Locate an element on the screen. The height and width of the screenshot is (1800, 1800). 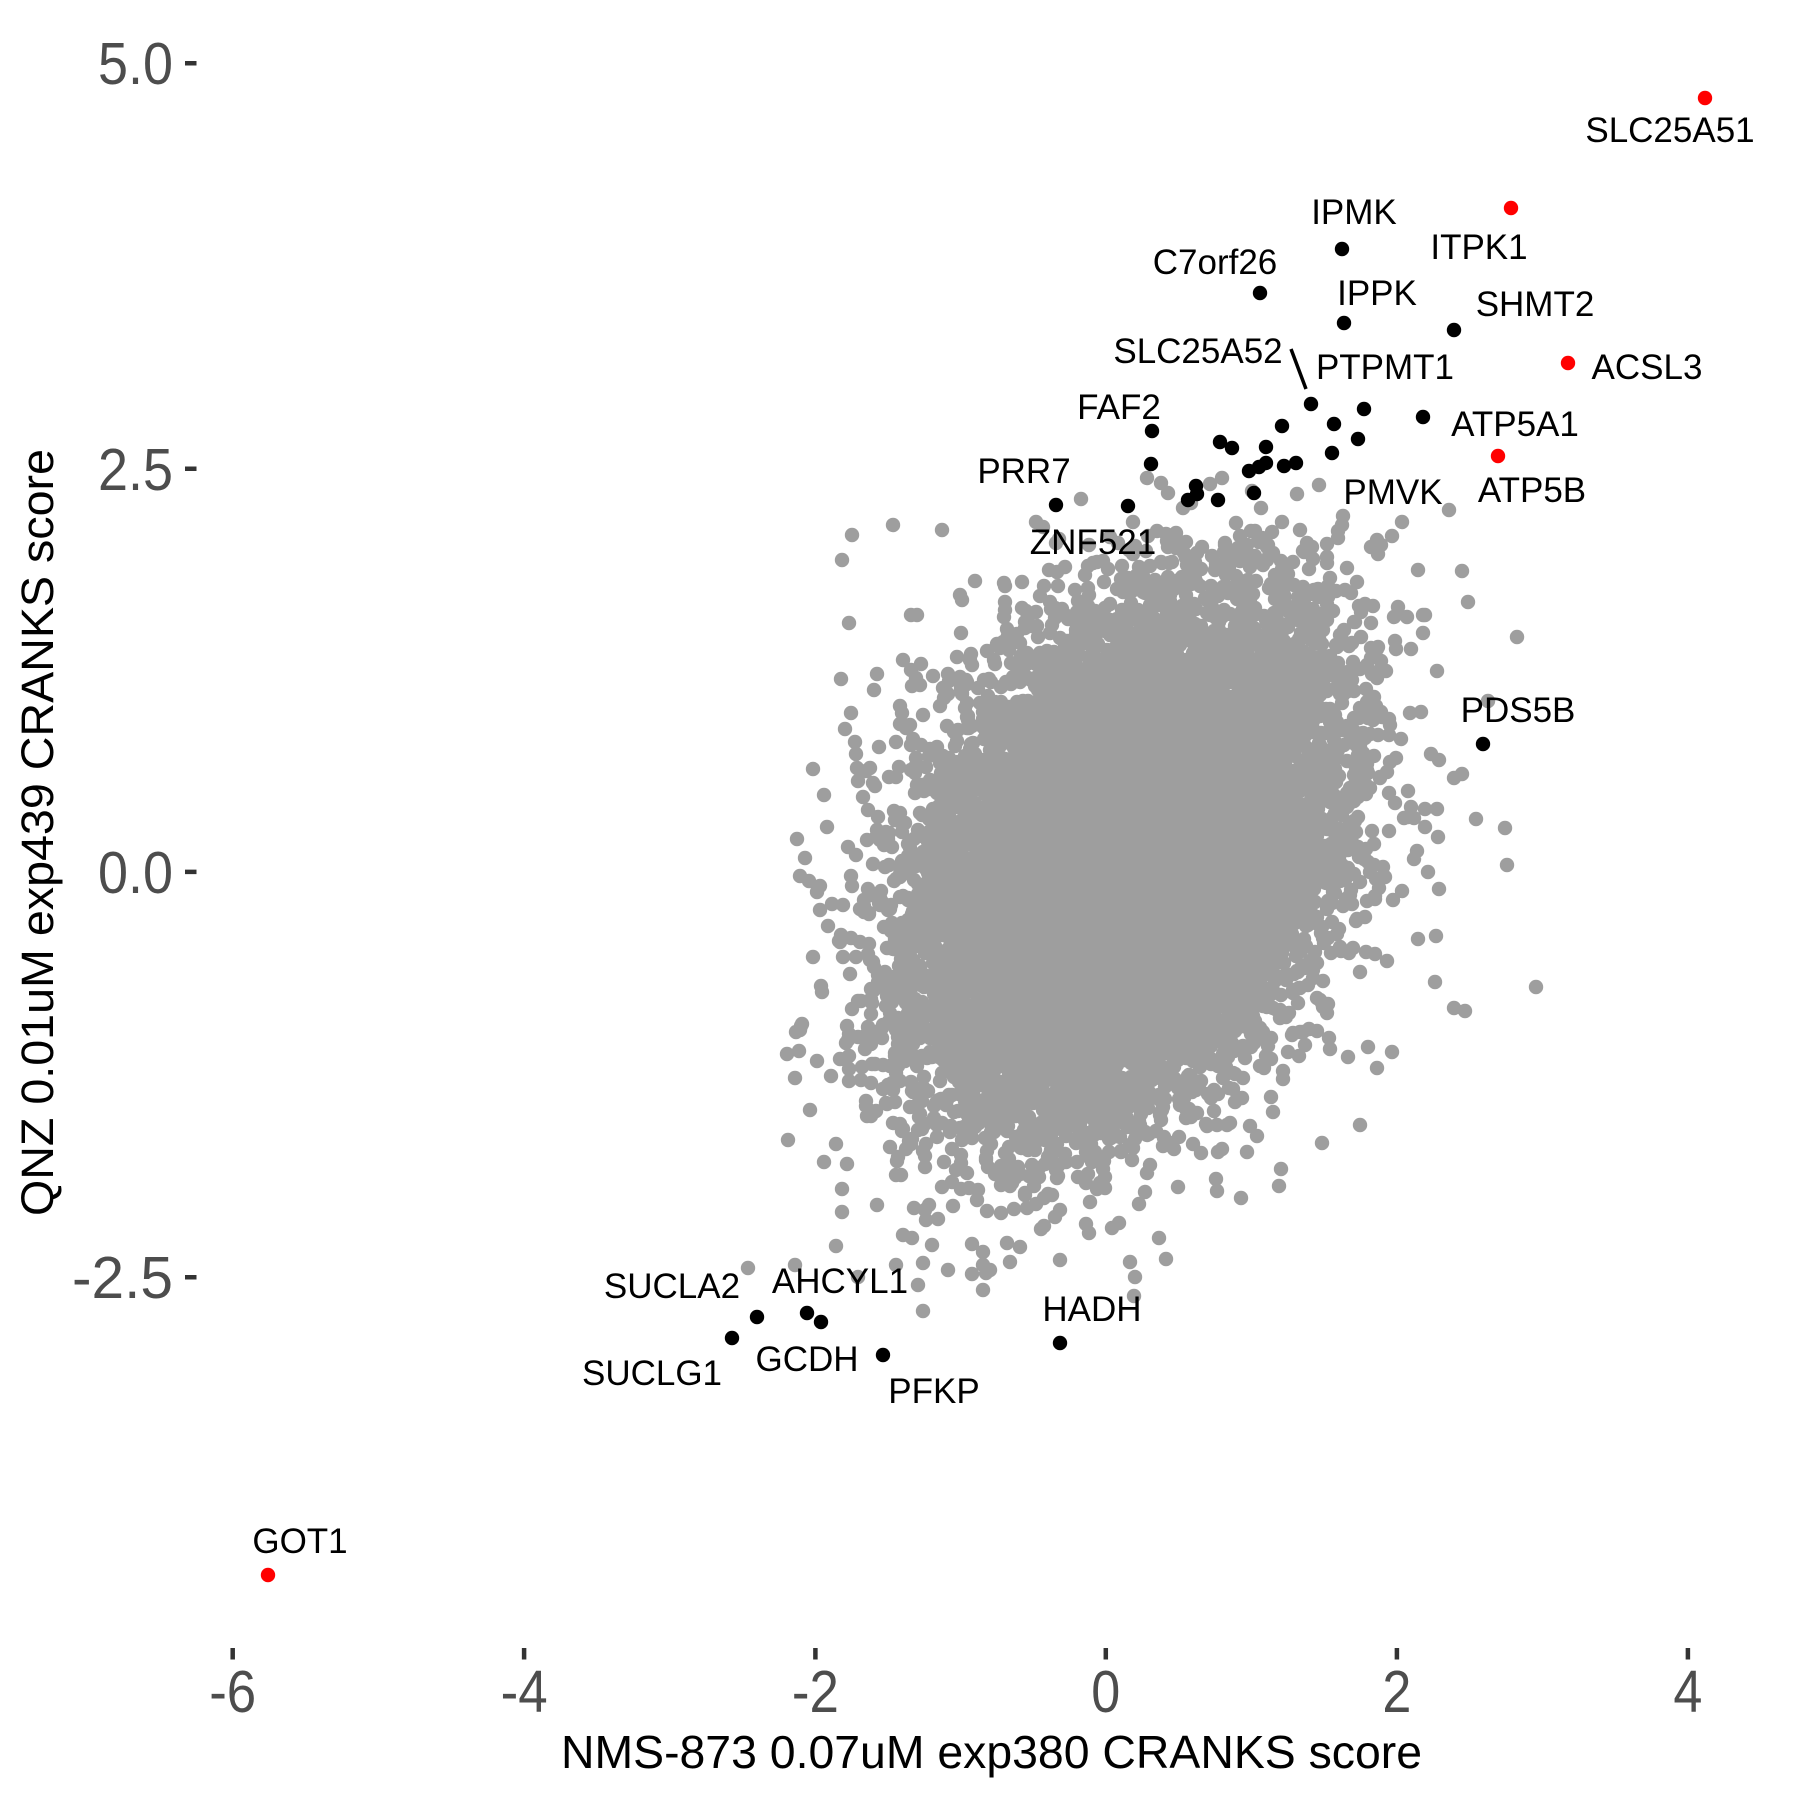
svg-text: IPPK is located at coordinates (1377, 293).